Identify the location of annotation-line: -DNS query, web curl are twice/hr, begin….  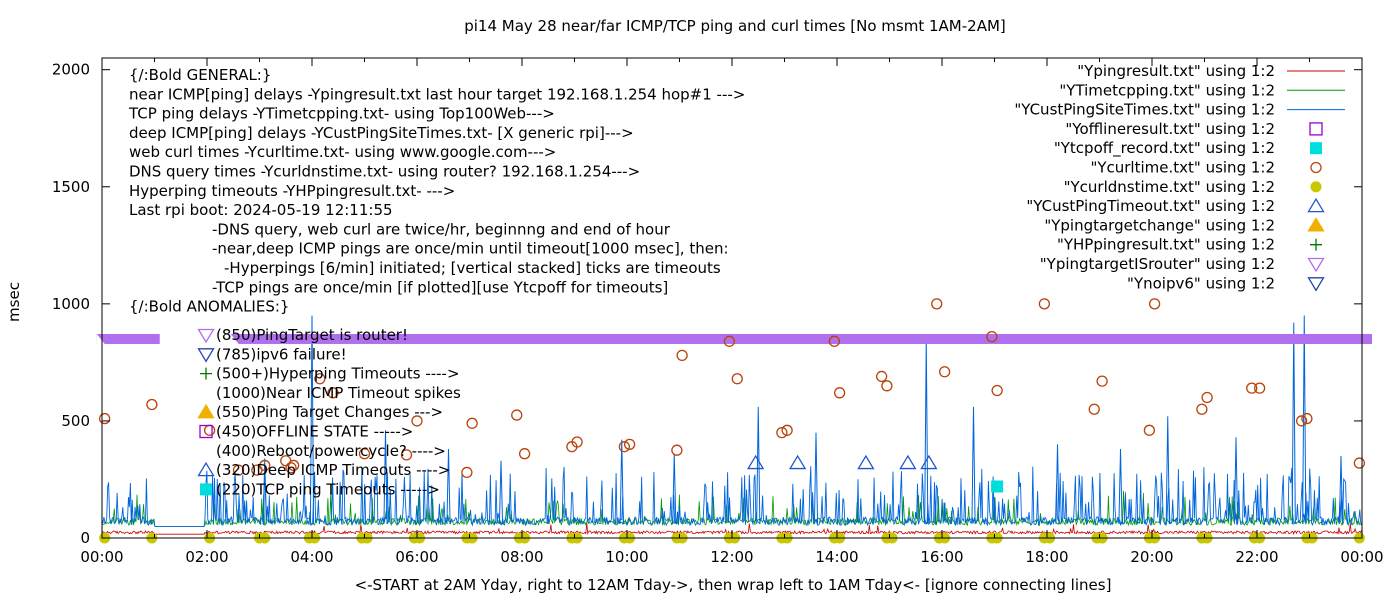
(441, 229).